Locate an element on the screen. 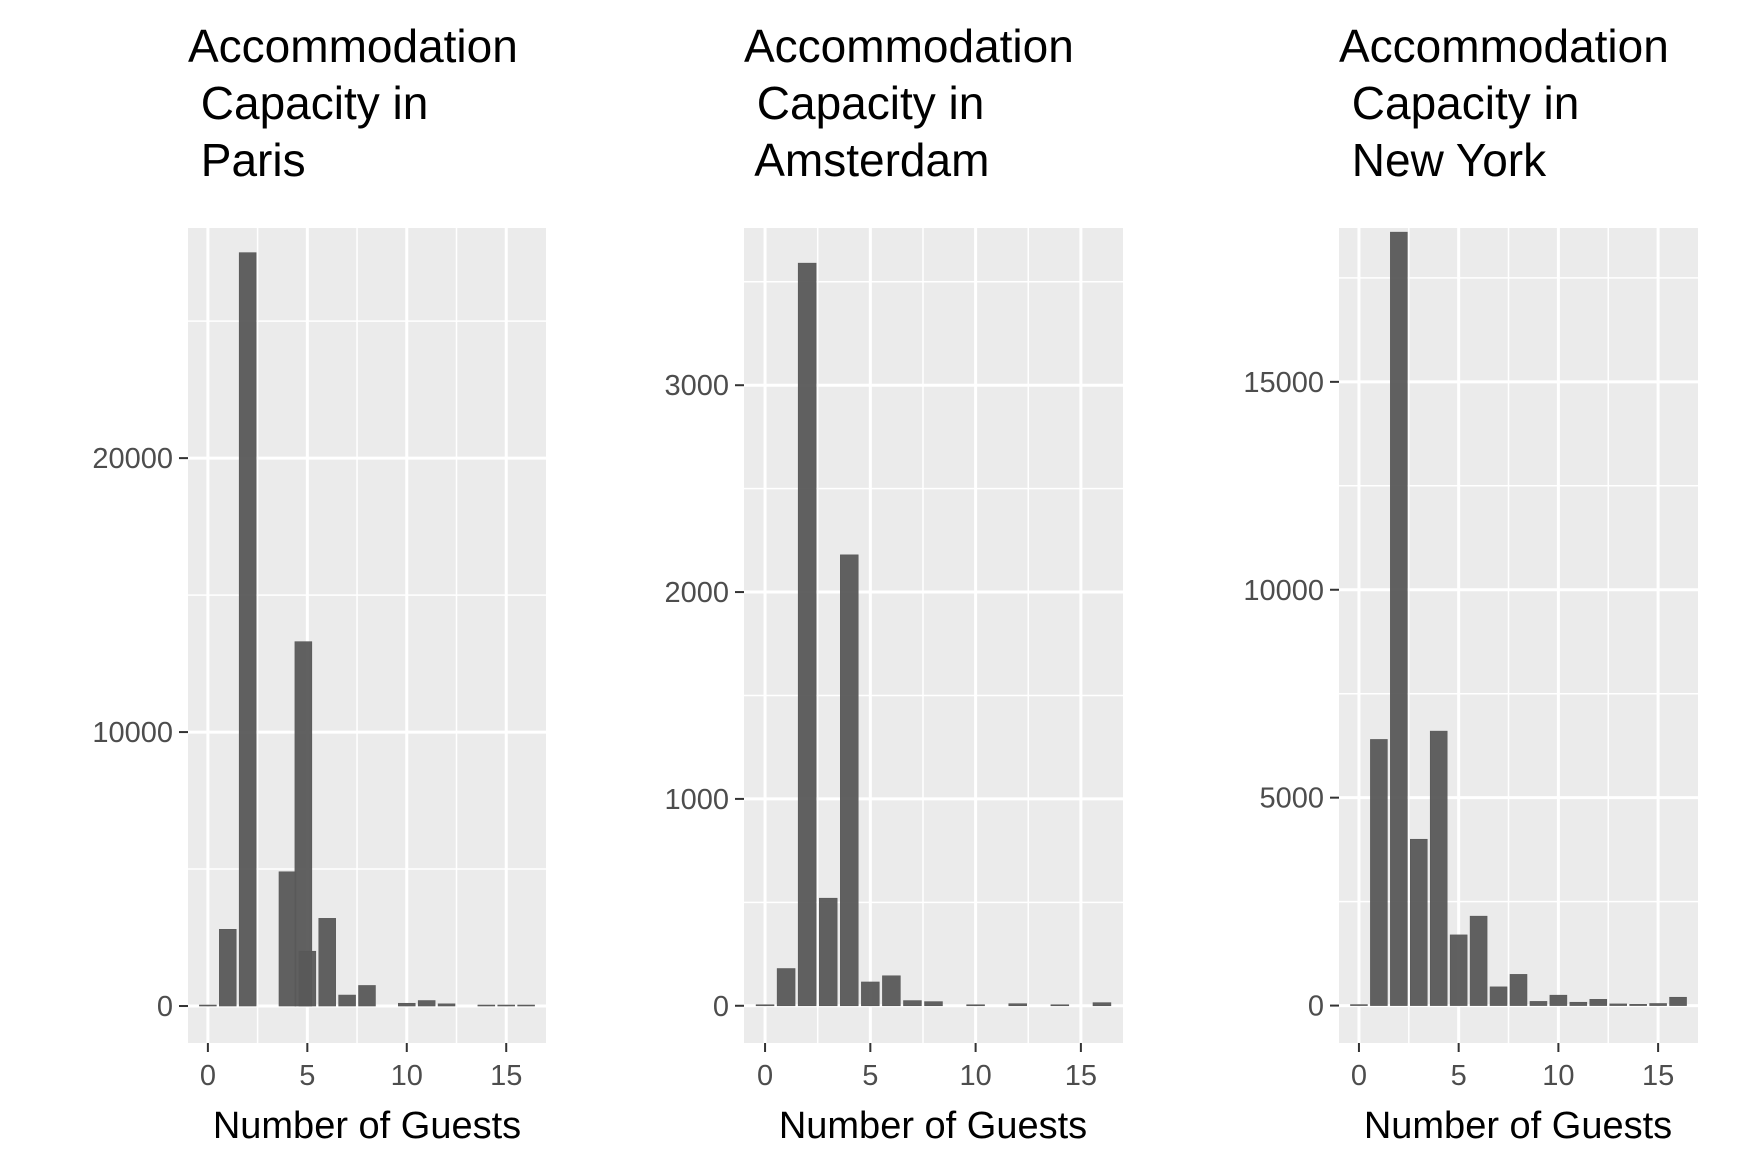 The height and width of the screenshot is (1158, 1748). y-tick-label: 2000 is located at coordinates (696, 593).